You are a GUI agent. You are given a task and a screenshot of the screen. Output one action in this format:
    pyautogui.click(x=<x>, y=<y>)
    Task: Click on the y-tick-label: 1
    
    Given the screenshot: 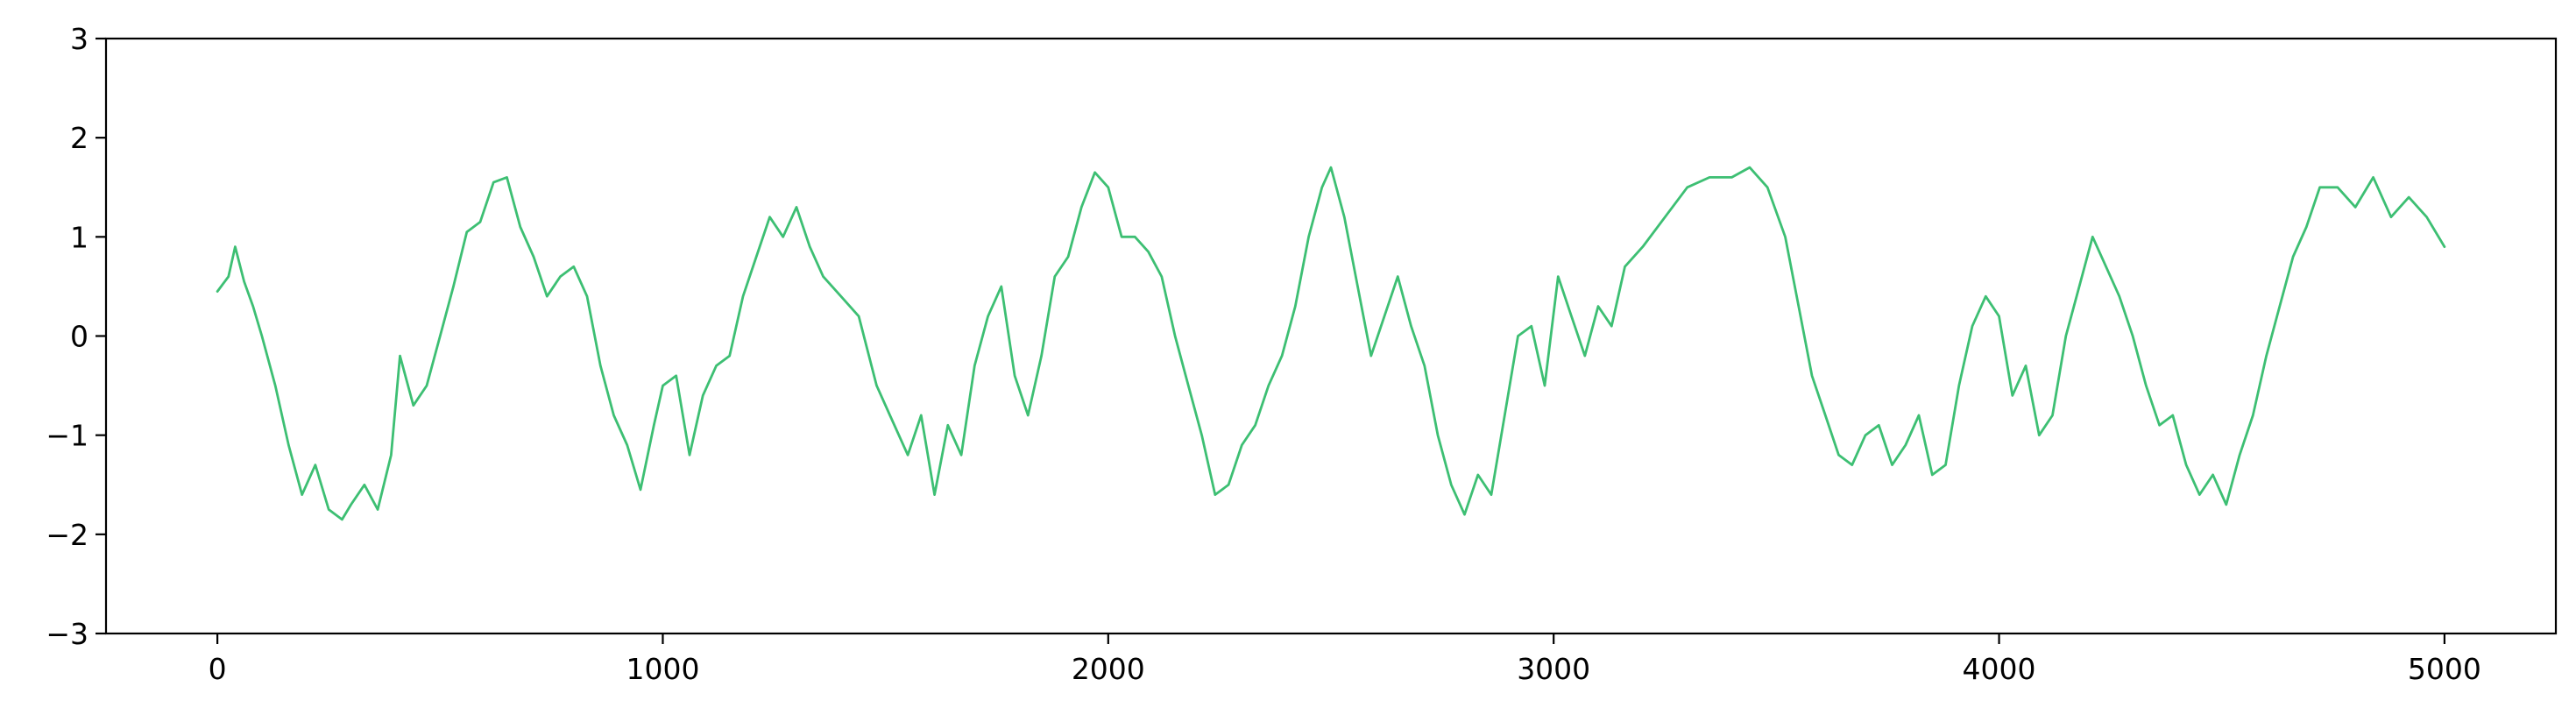 What is the action you would take?
    pyautogui.click(x=79, y=237)
    